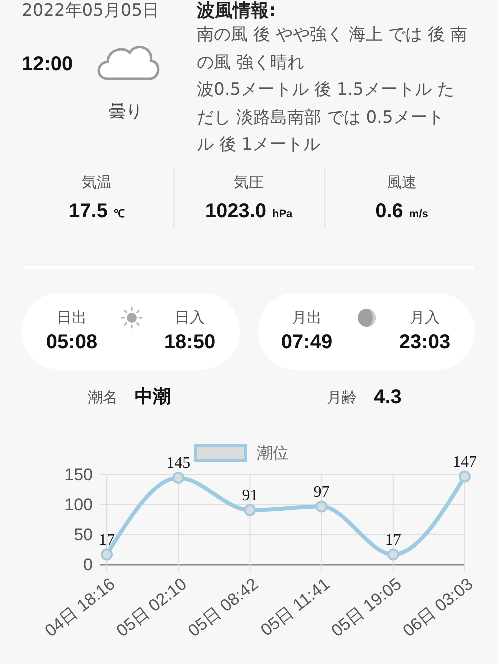 This screenshot has width=498, height=664. What do you see at coordinates (235, 211) in the screenshot?
I see `text: 1023.0` at bounding box center [235, 211].